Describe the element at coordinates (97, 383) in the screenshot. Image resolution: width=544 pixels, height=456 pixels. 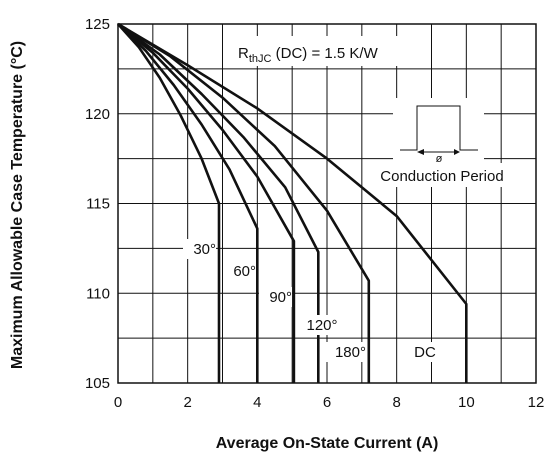
I see `y-tick-label: 105` at that location.